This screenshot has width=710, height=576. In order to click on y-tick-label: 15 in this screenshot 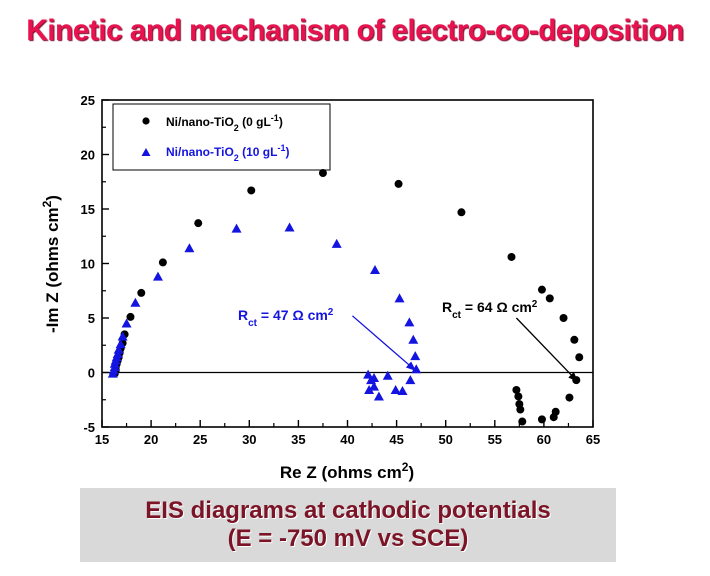, I will do `click(88, 209)`.